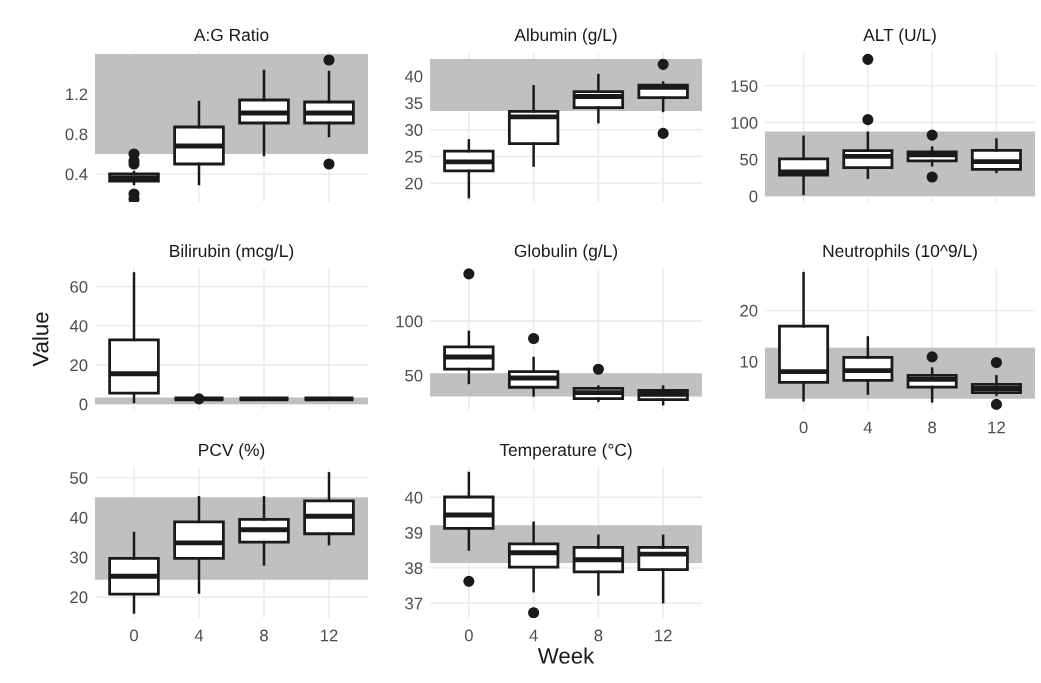 This screenshot has height=683, width=1041. Describe the element at coordinates (566, 252) in the screenshot. I see `chart-title: Globulin (g/L)` at that location.